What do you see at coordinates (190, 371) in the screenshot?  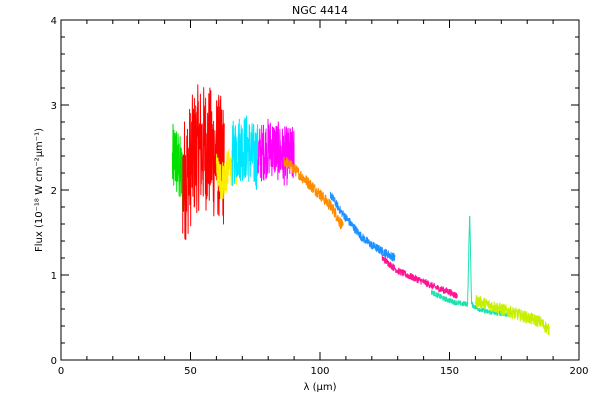 I see `x-tick-label: 50` at bounding box center [190, 371].